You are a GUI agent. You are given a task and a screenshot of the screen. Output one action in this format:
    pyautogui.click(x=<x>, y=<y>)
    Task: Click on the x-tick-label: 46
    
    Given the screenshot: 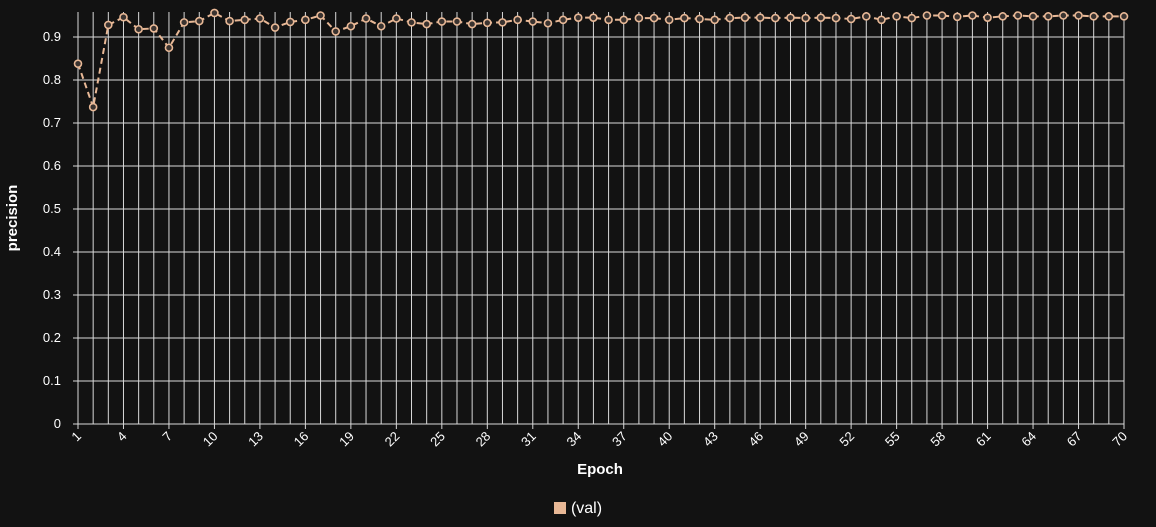 What is the action you would take?
    pyautogui.click(x=755, y=439)
    